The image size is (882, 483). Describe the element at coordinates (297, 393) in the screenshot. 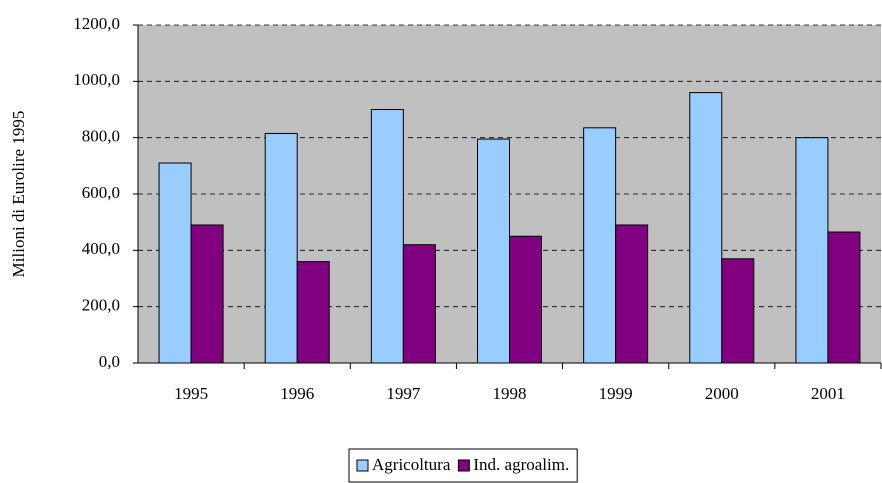

I see `x-tick-label: 1996` at that location.